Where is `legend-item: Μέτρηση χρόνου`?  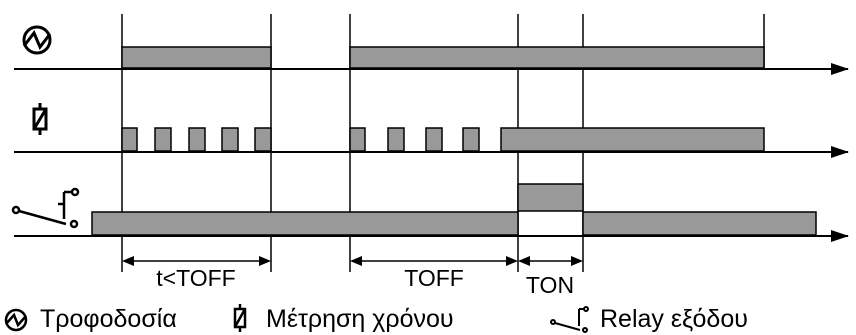
legend-item: Μέτρηση χρόνου is located at coordinates (343, 318).